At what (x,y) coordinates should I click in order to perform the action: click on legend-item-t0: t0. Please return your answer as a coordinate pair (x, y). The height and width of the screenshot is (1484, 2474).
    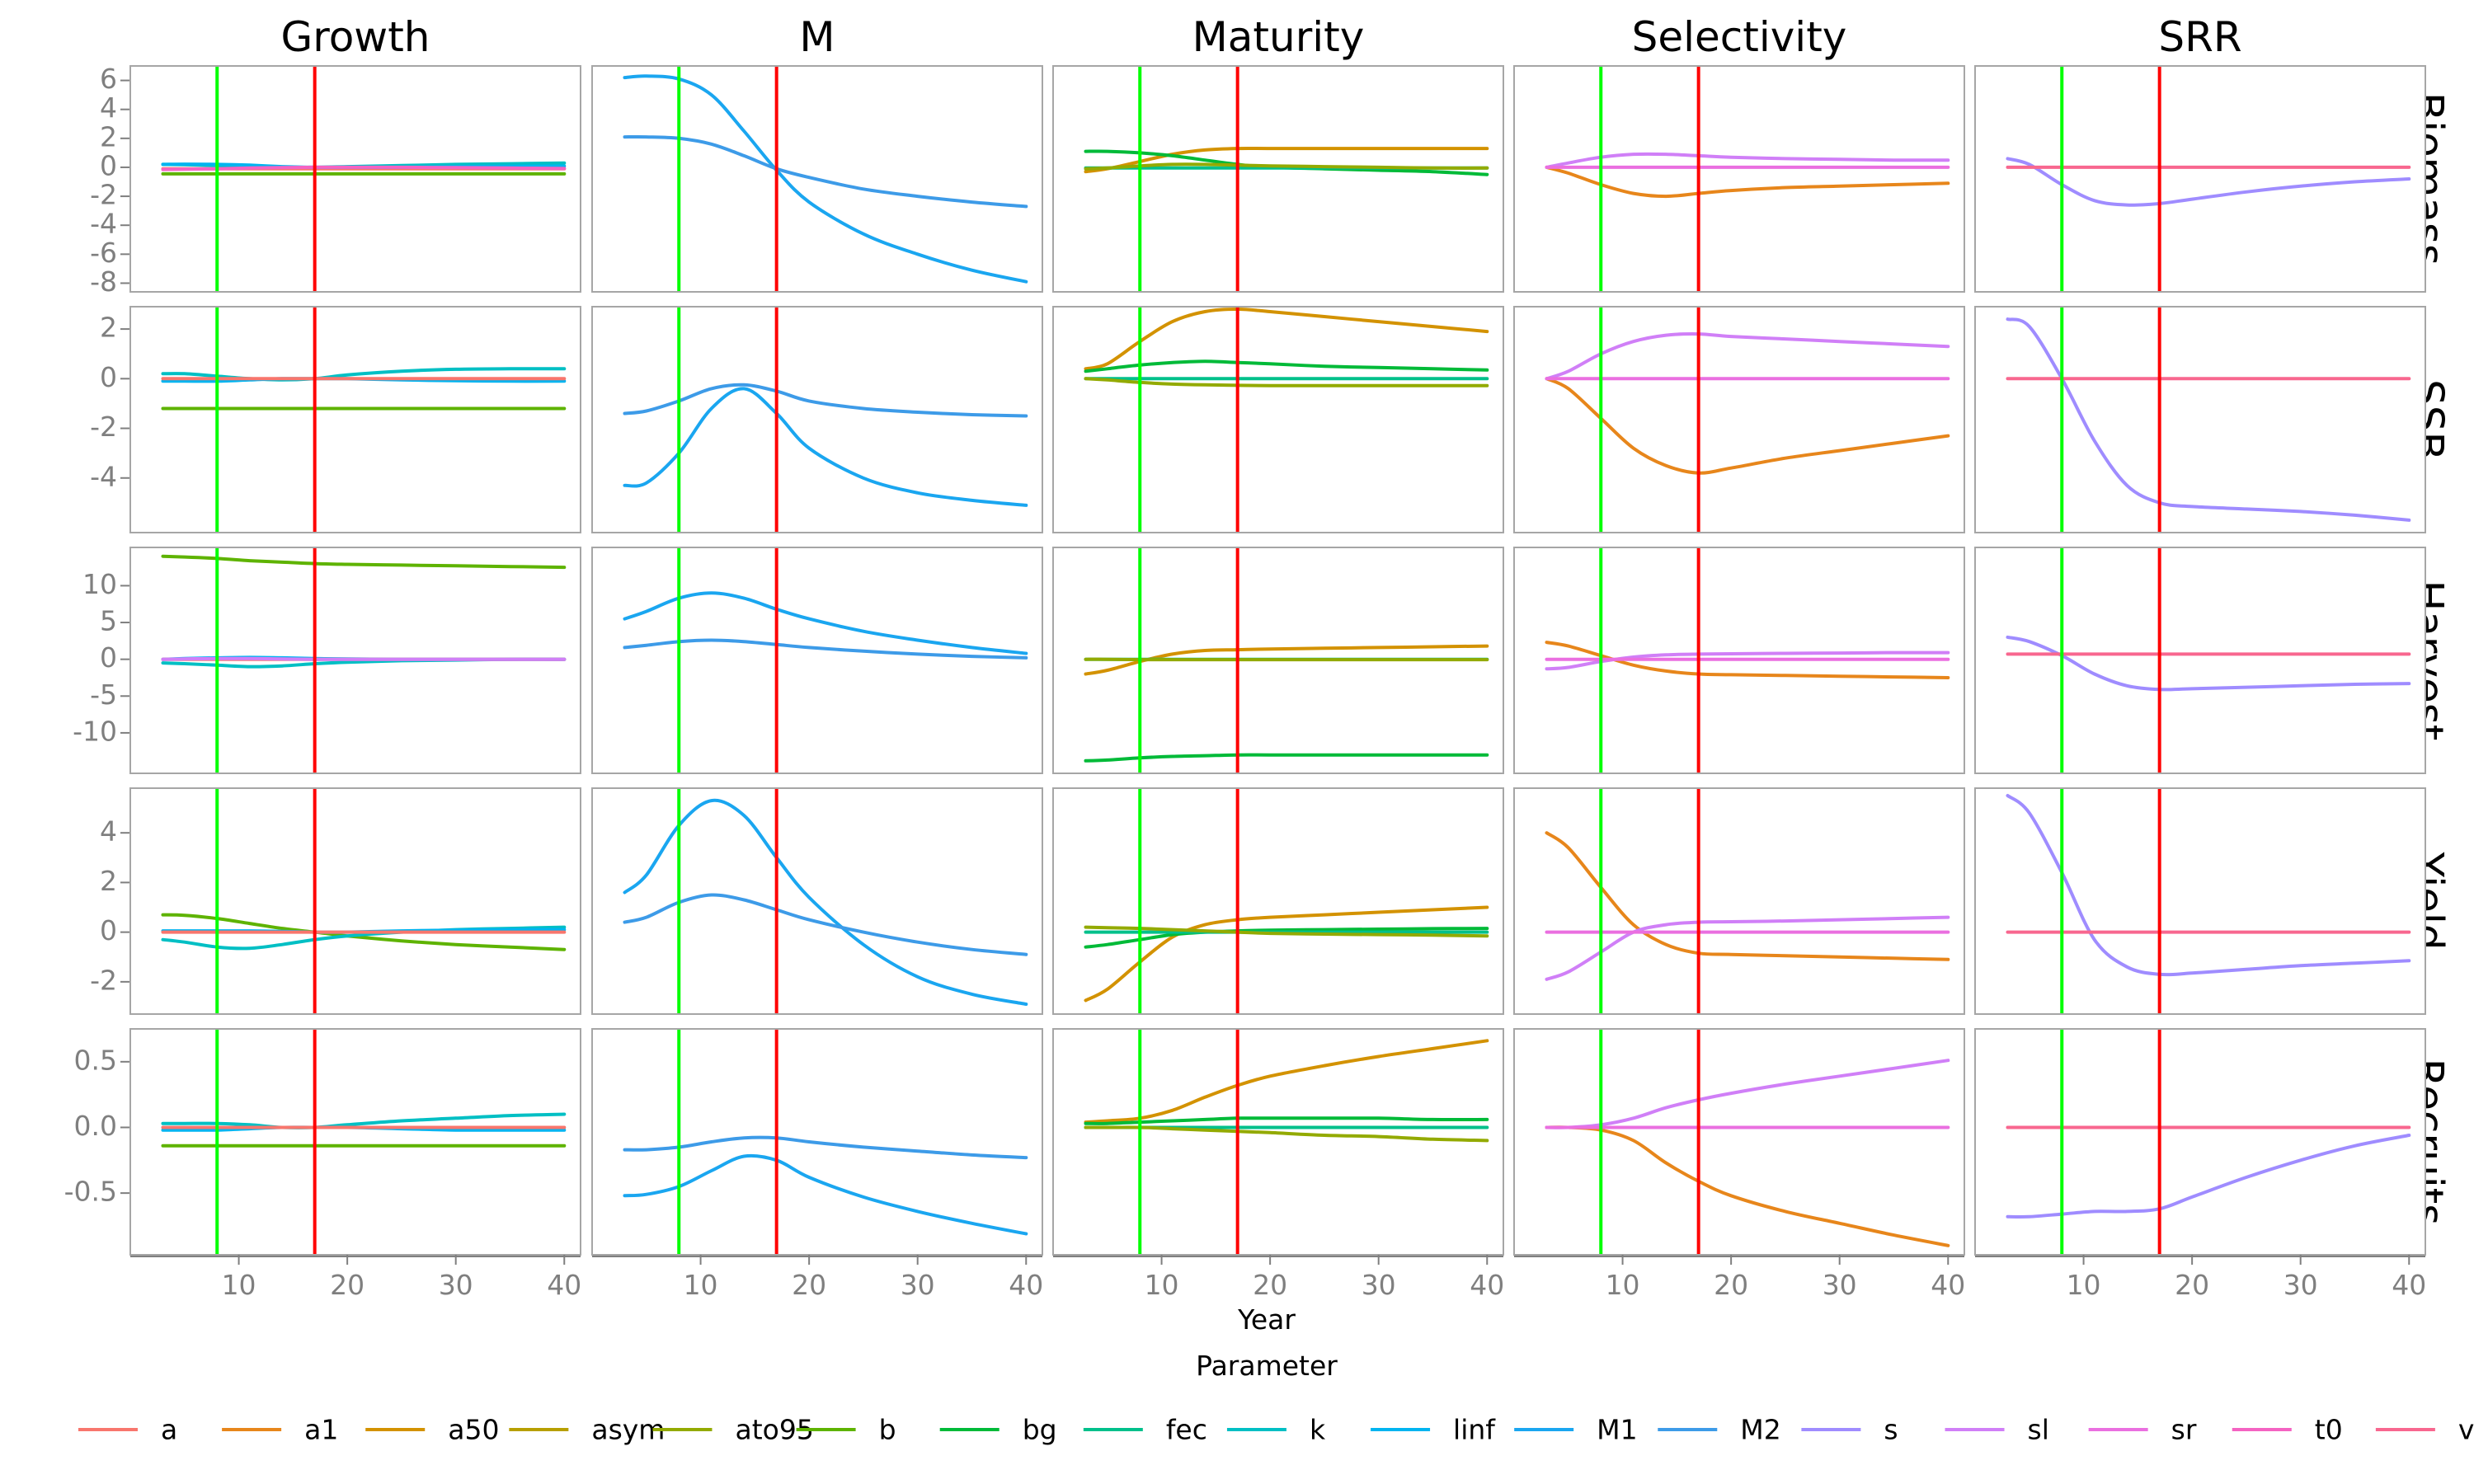
    Looking at the image, I should click on (2287, 1430).